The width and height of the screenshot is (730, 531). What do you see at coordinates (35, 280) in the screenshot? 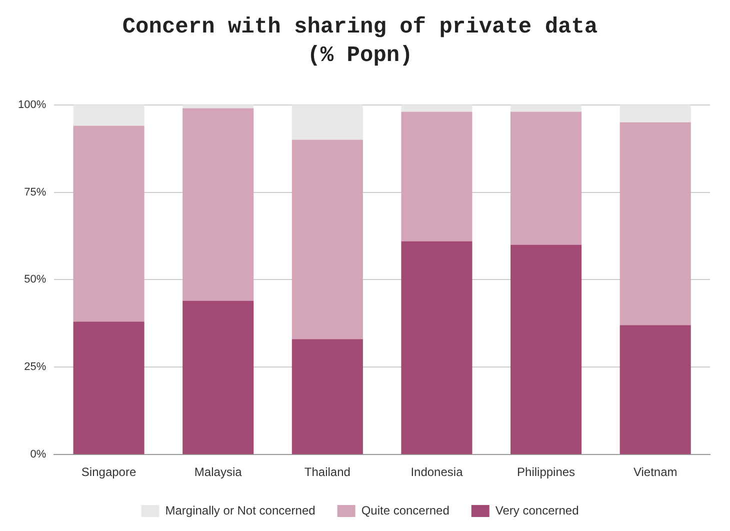
I see `y-tick-label: 50%` at bounding box center [35, 280].